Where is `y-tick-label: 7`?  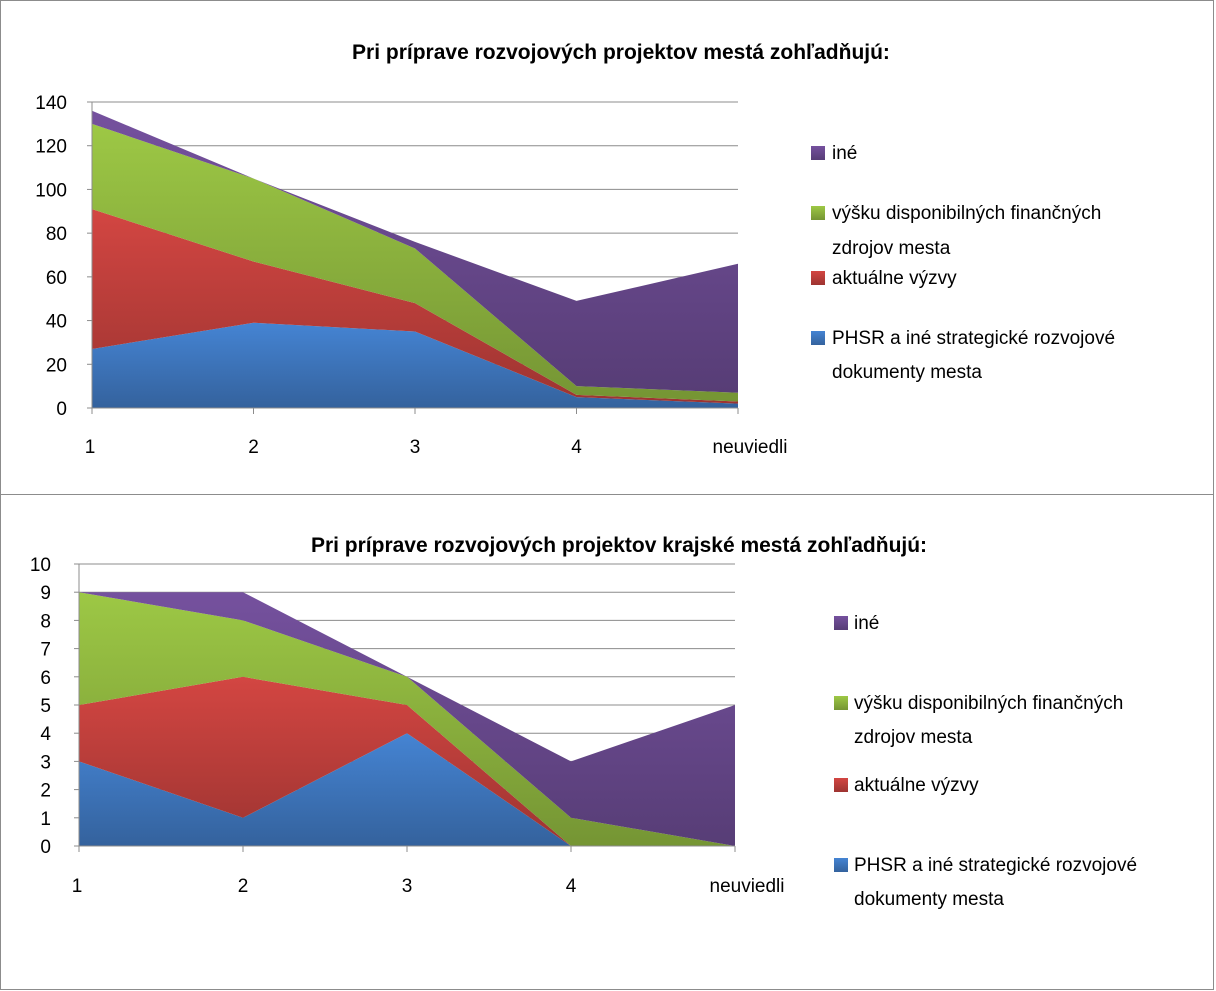
y-tick-label: 7 is located at coordinates (45, 650).